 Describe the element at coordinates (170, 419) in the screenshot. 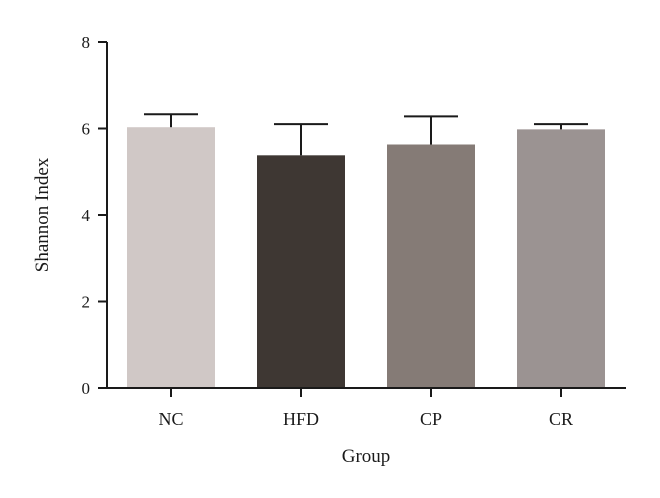

I see `x-tick-label-nc: NC` at that location.